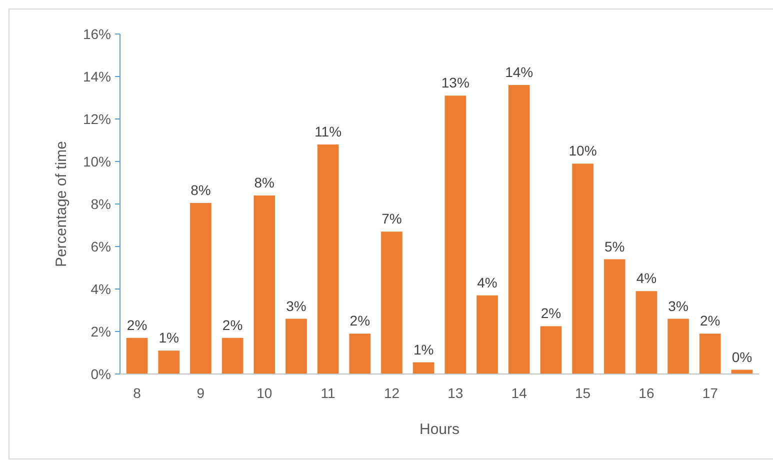 Image resolution: width=773 pixels, height=470 pixels. Describe the element at coordinates (710, 393) in the screenshot. I see `x-tick-label: 17` at that location.